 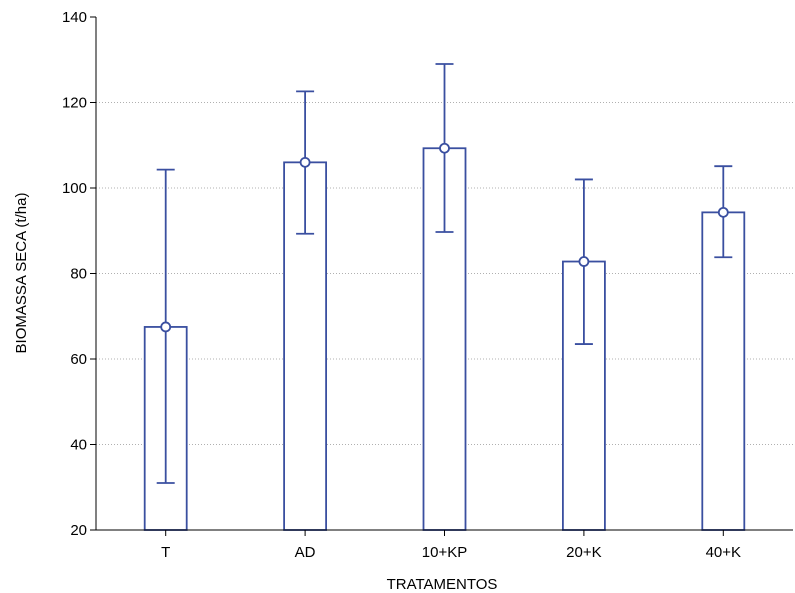 What do you see at coordinates (442, 584) in the screenshot?
I see `x-axis-label: TRATAMENTOS` at bounding box center [442, 584].